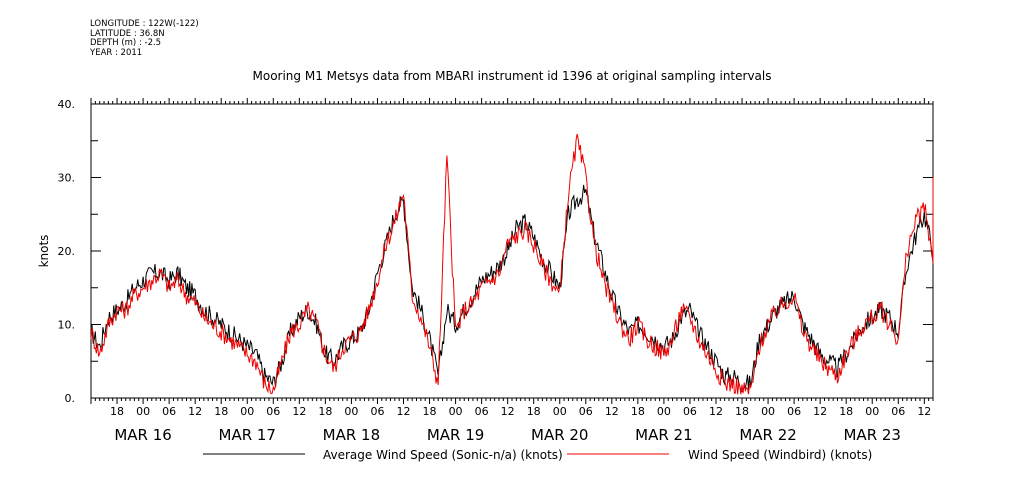 This screenshot has height=504, width=1009. I want to click on depth-line: DEPTH (m) : -2.5, so click(126, 43).